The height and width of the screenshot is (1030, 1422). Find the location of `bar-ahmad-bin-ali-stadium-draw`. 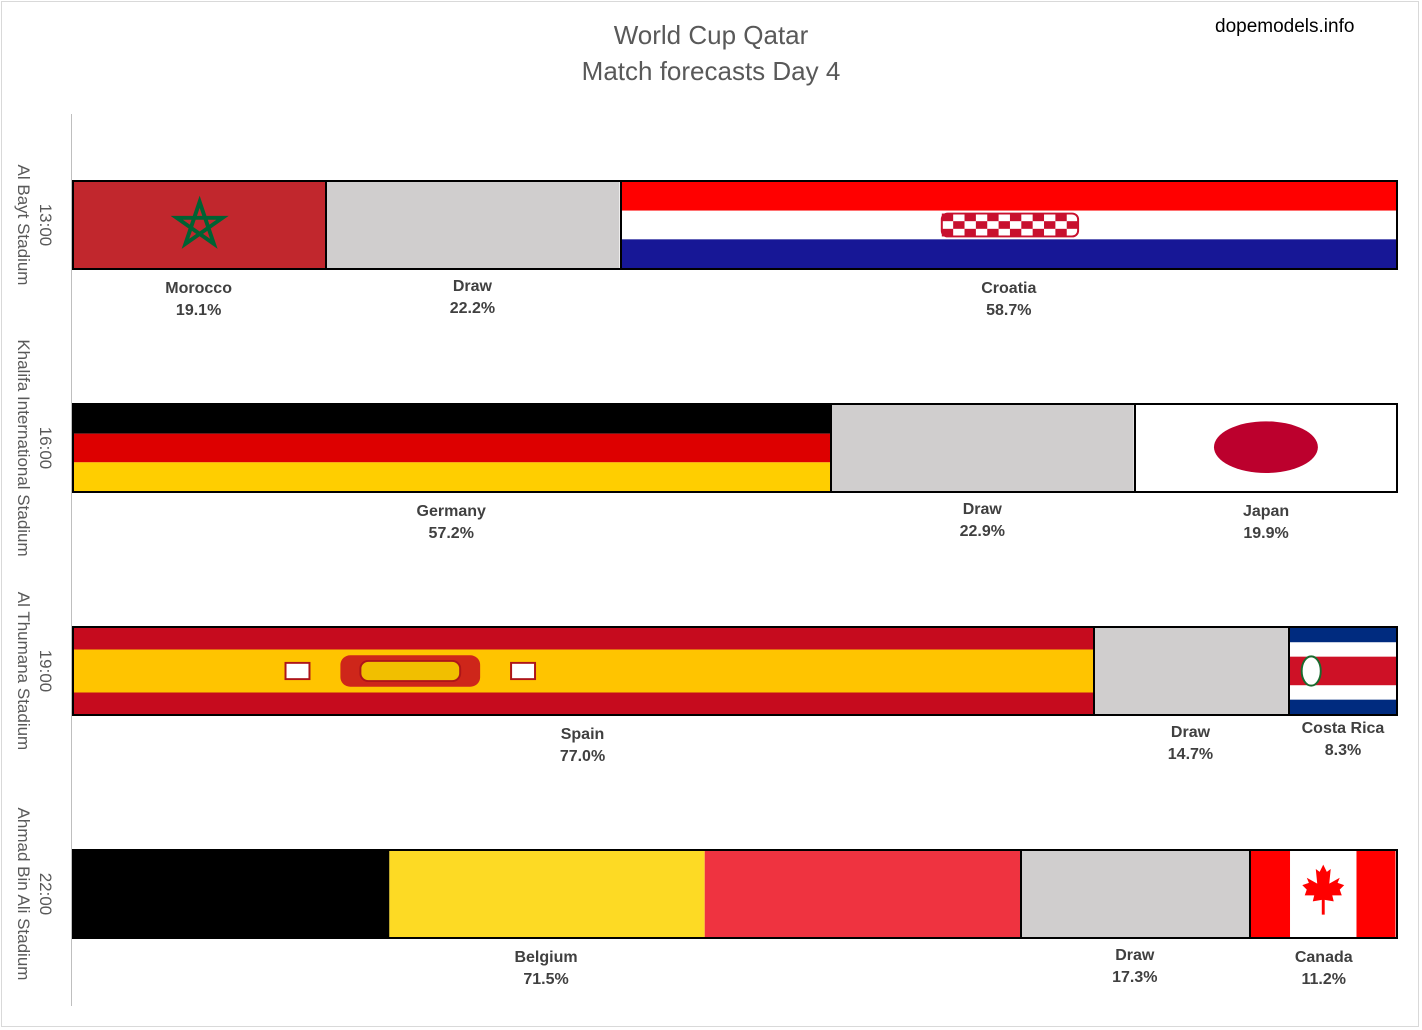

bar-ahmad-bin-ali-stadium-draw is located at coordinates (1136, 894).